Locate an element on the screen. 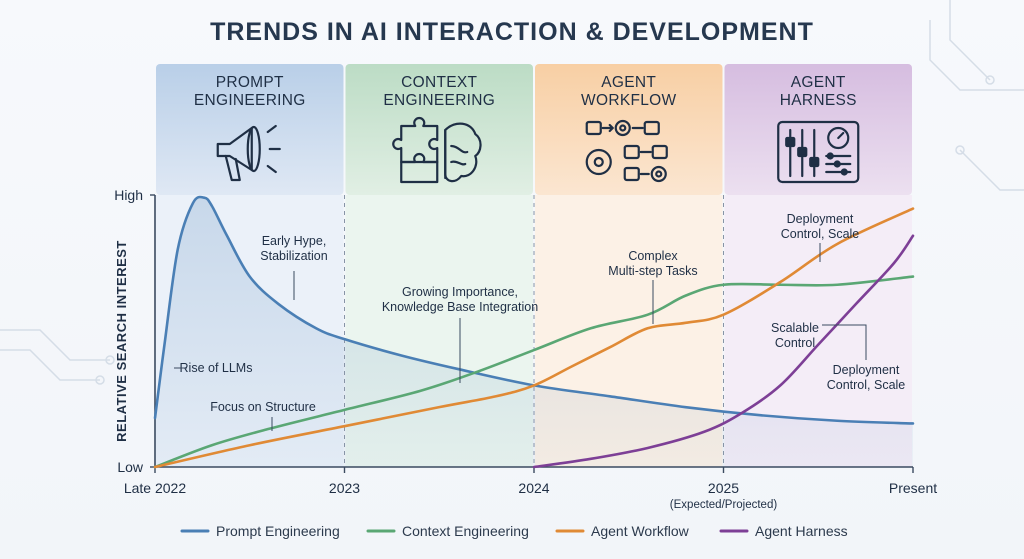  annotation-label: Complex Multi-step Tasks is located at coordinates (652, 263).